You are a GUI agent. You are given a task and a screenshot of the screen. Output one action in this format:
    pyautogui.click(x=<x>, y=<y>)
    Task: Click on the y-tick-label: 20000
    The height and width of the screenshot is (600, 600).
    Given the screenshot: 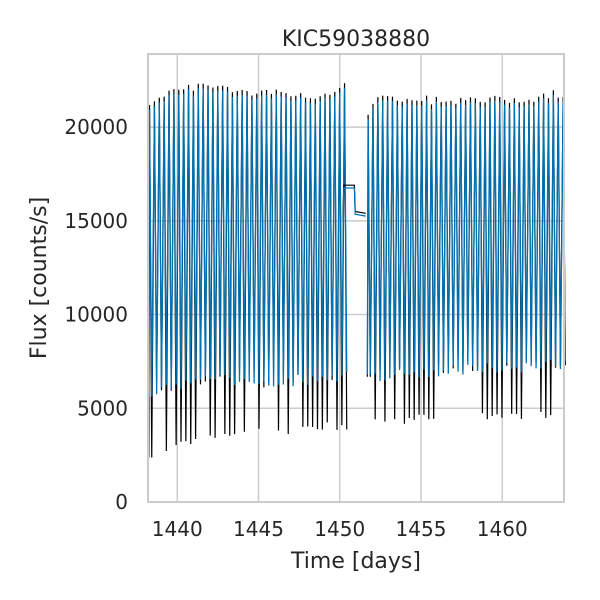 What is the action you would take?
    pyautogui.click(x=96, y=127)
    